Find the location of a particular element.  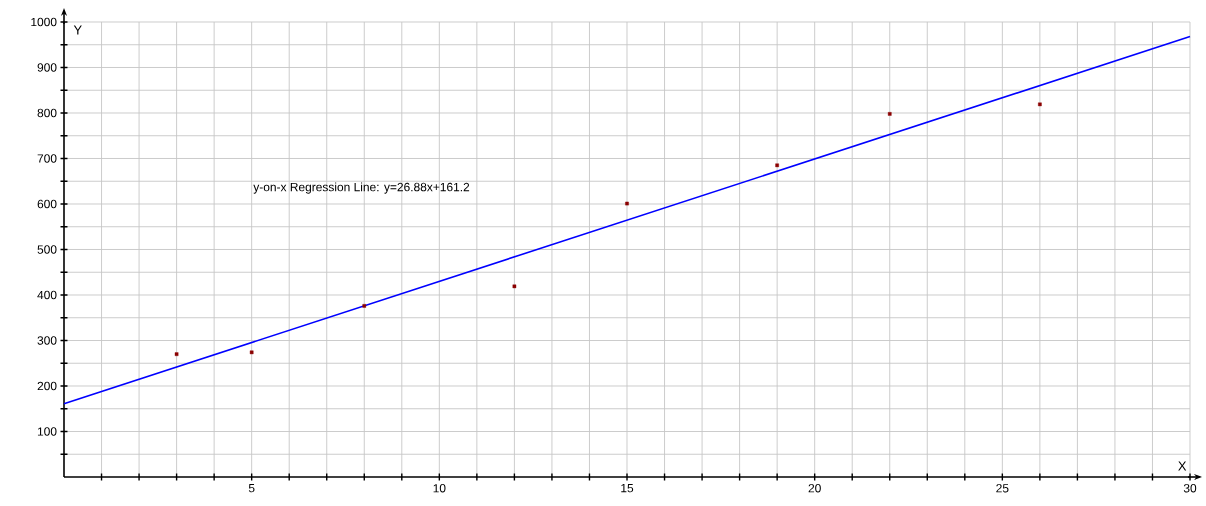

y-tick-label: 700 is located at coordinates (47, 158).